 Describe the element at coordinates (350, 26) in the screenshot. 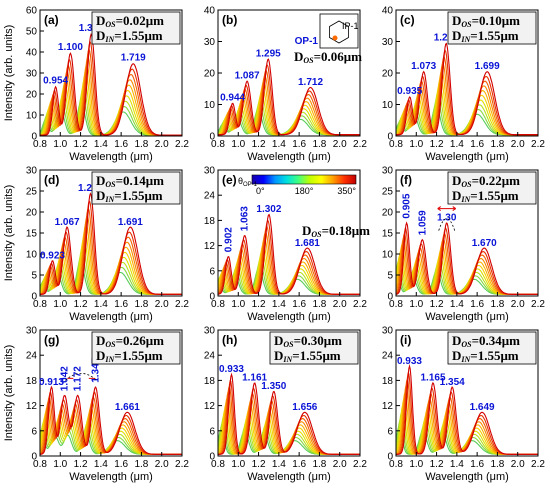

I see `inset-ip-label: IP-1` at that location.